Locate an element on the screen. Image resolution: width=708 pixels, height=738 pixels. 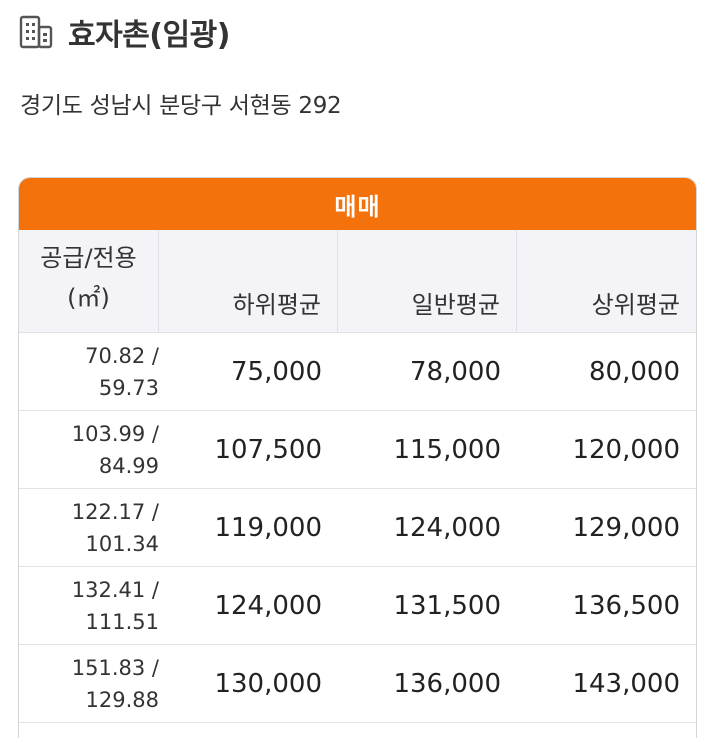
table-section-header: 매매 is located at coordinates (357, 204).